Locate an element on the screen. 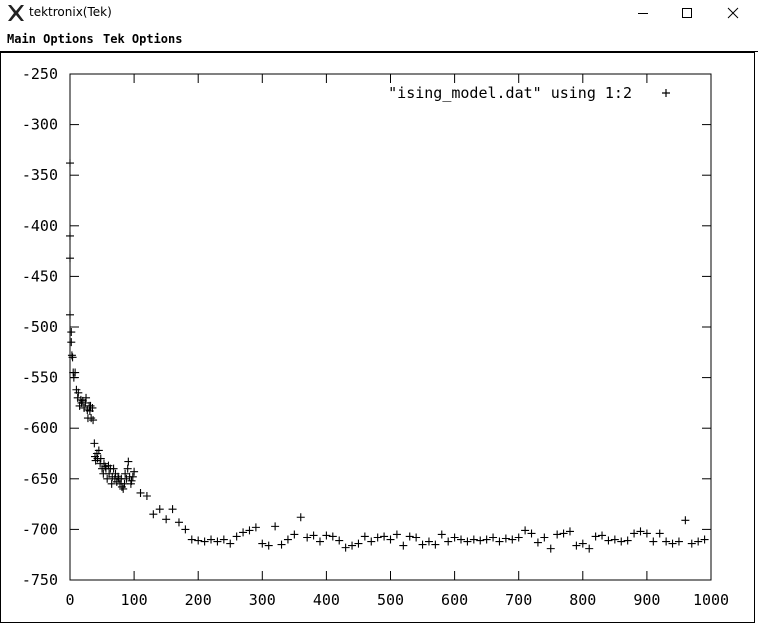 The image size is (758, 624). minimize-icon is located at coordinates (643, 13).